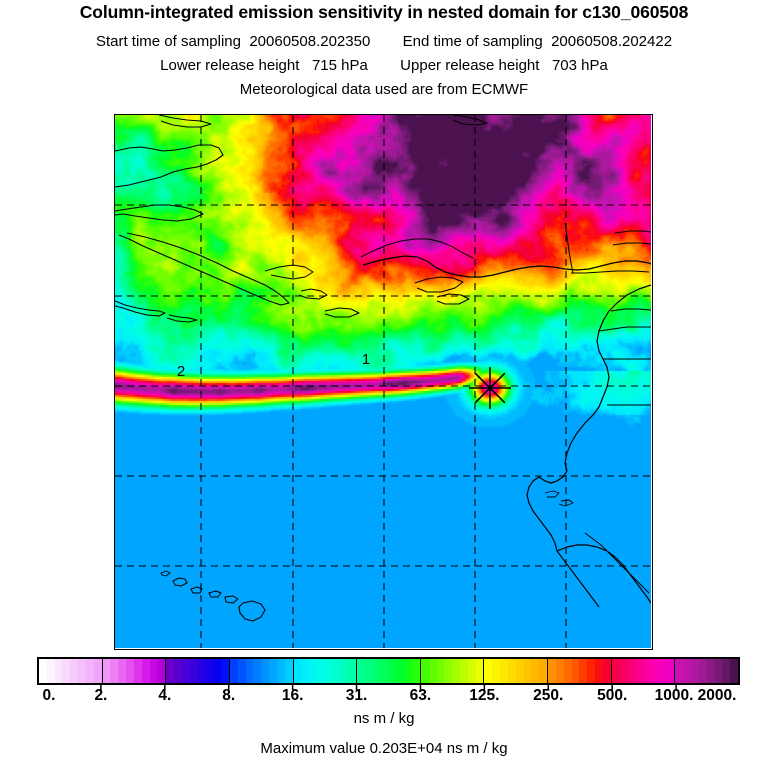 This screenshot has height=768, width=768. Describe the element at coordinates (310, 41) in the screenshot. I see `start-time-value: 20060508.202350` at that location.